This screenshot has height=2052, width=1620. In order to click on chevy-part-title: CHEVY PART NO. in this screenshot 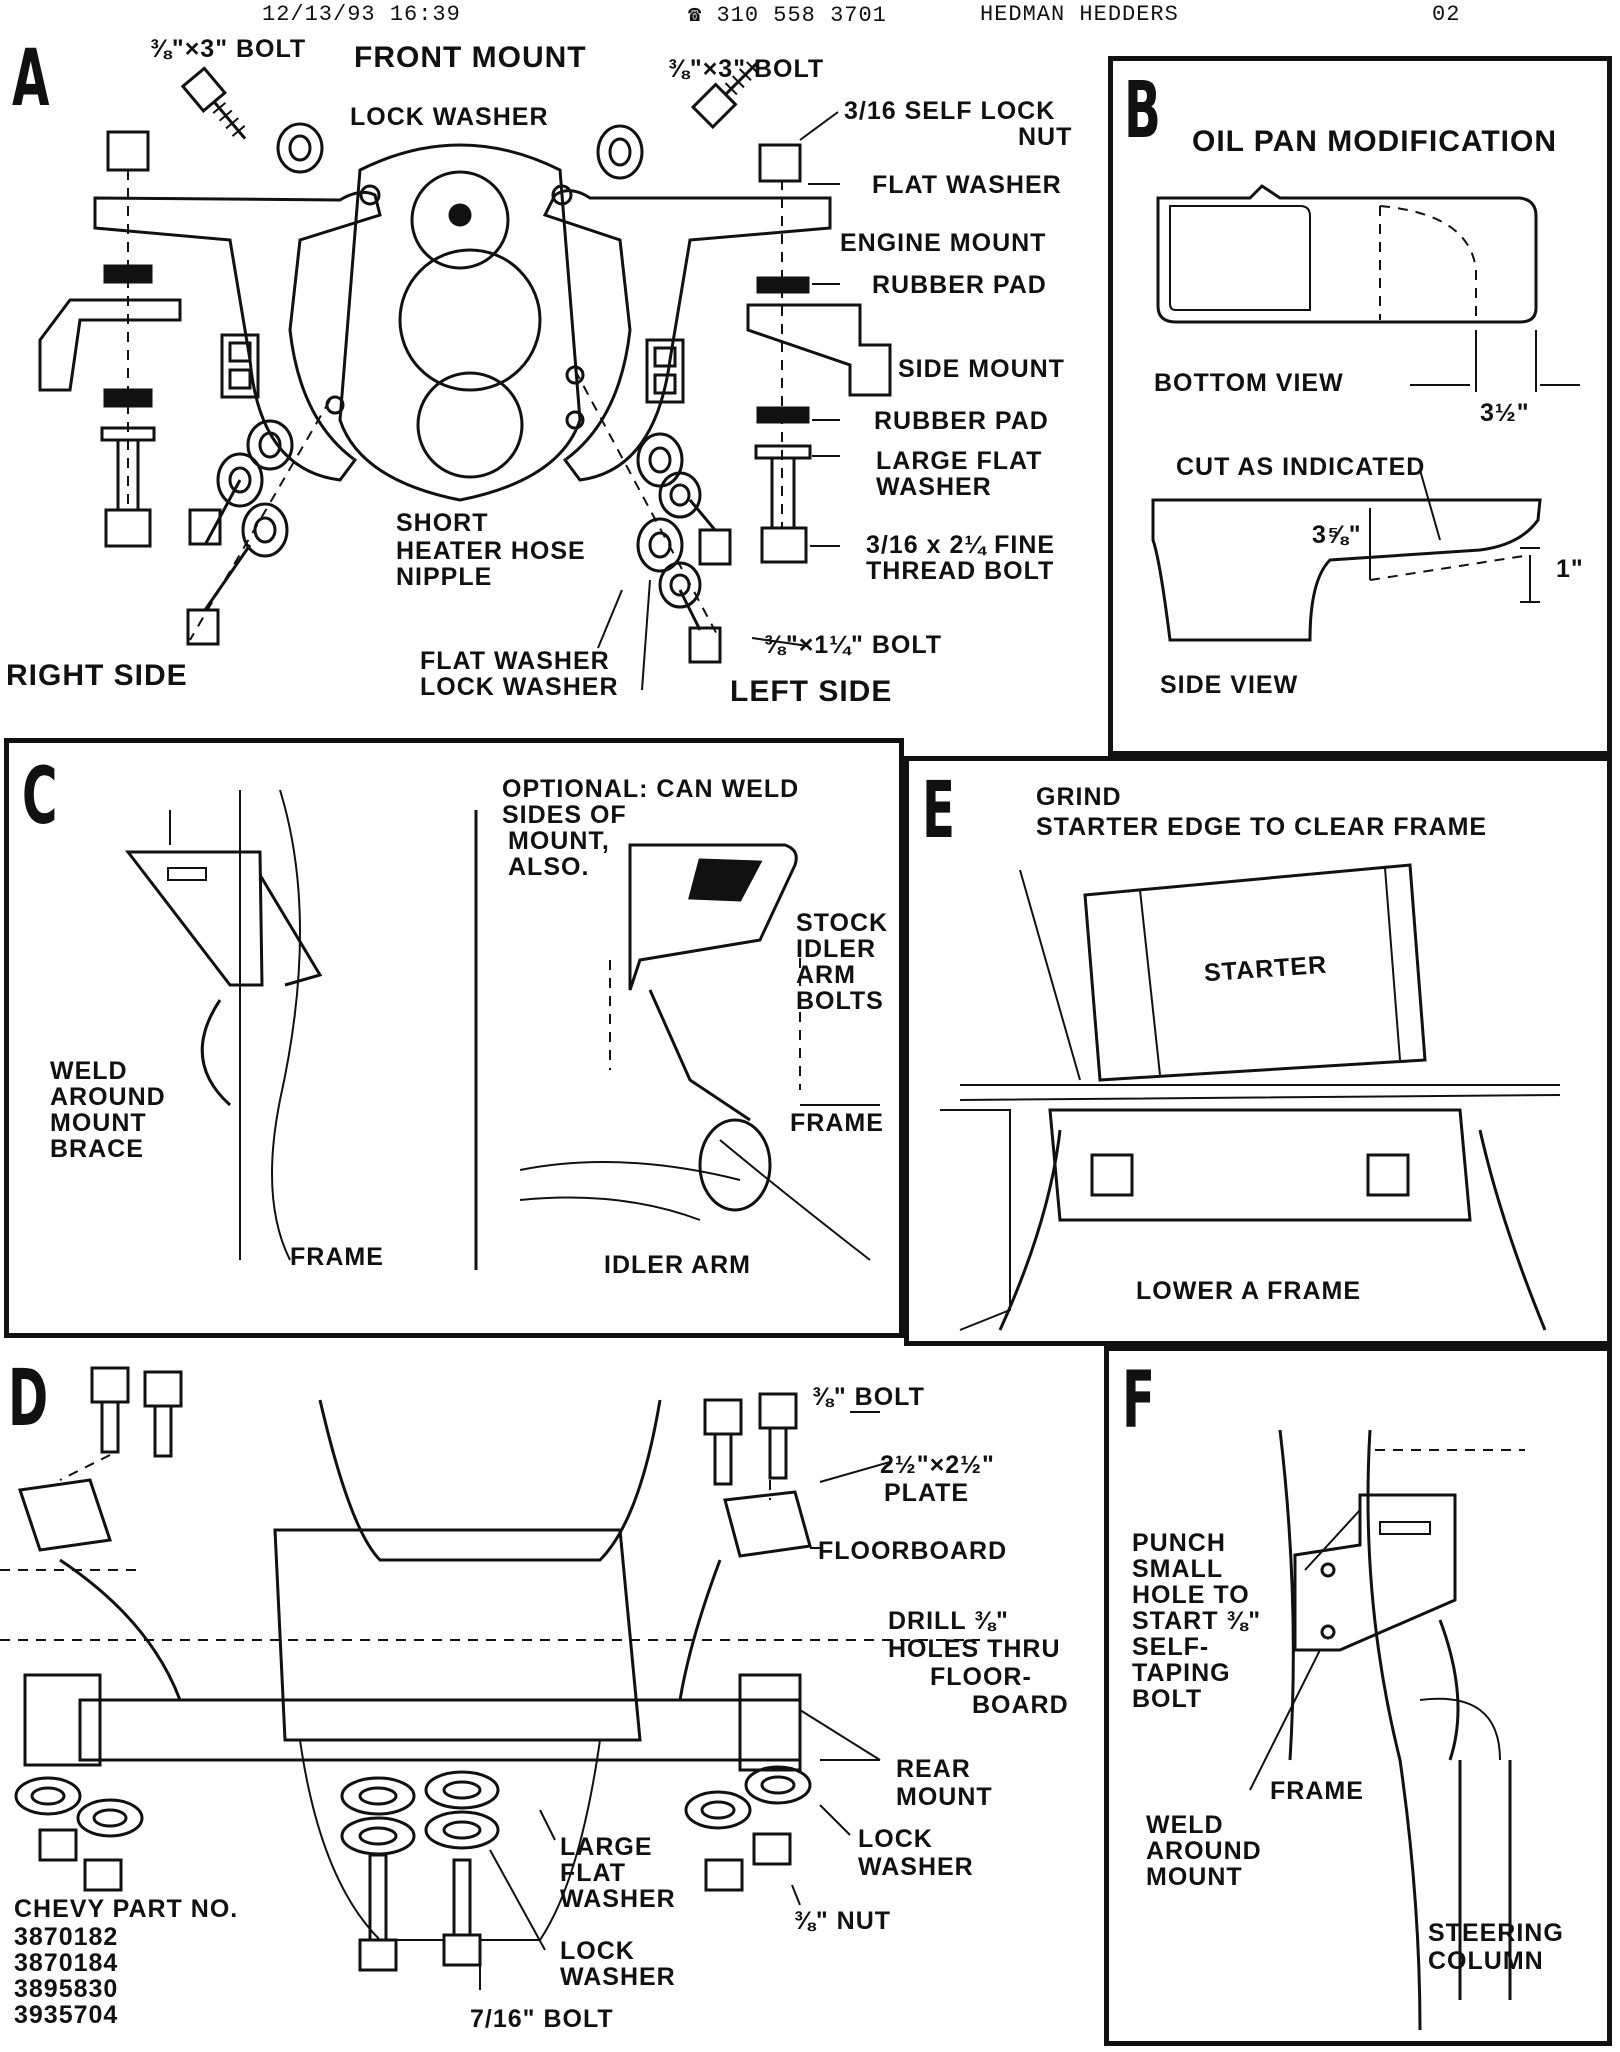, I will do `click(126, 1909)`.